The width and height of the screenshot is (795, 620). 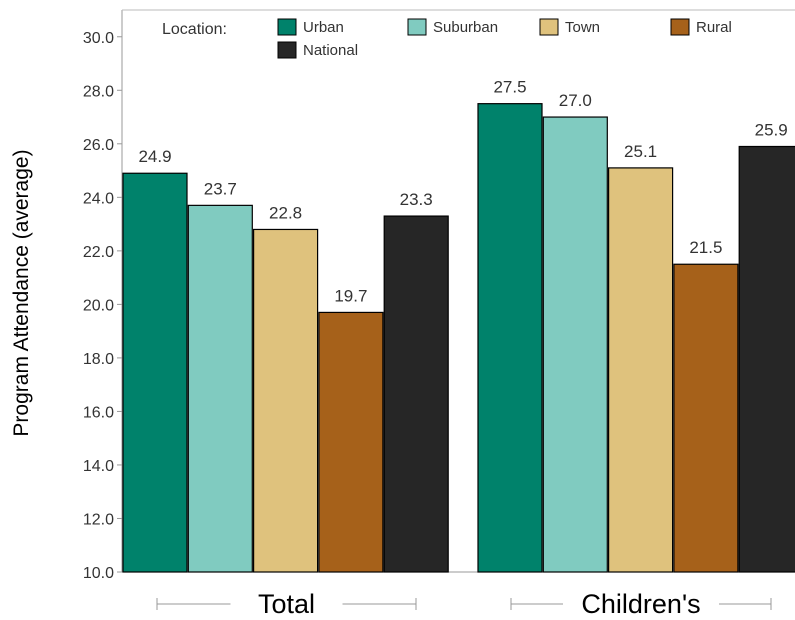 I want to click on y-tick-label: 18.0, so click(x=98, y=359).